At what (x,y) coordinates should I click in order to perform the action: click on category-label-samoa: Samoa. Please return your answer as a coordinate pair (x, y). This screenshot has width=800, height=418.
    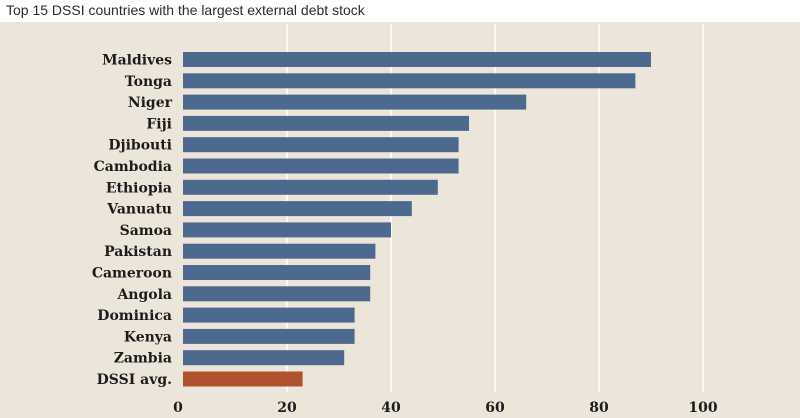
    Looking at the image, I should click on (146, 231).